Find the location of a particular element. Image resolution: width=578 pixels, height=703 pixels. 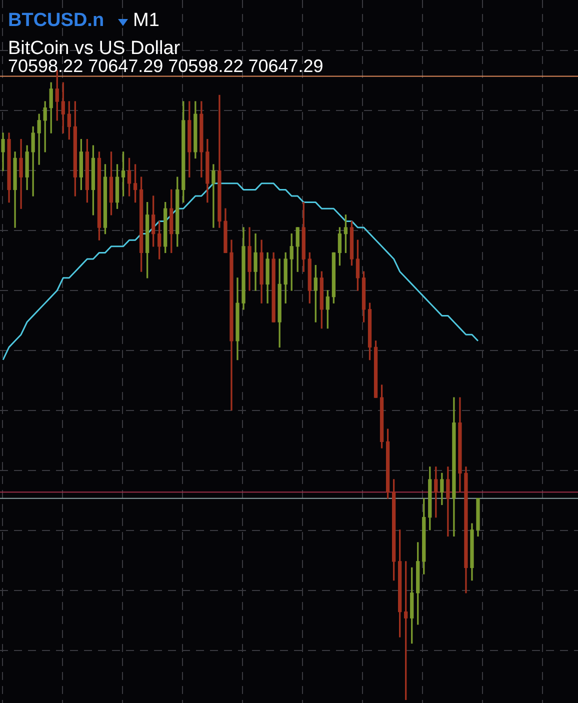

annotation: 70598.22 70647.29 70598.22 70647.29 is located at coordinates (166, 66).